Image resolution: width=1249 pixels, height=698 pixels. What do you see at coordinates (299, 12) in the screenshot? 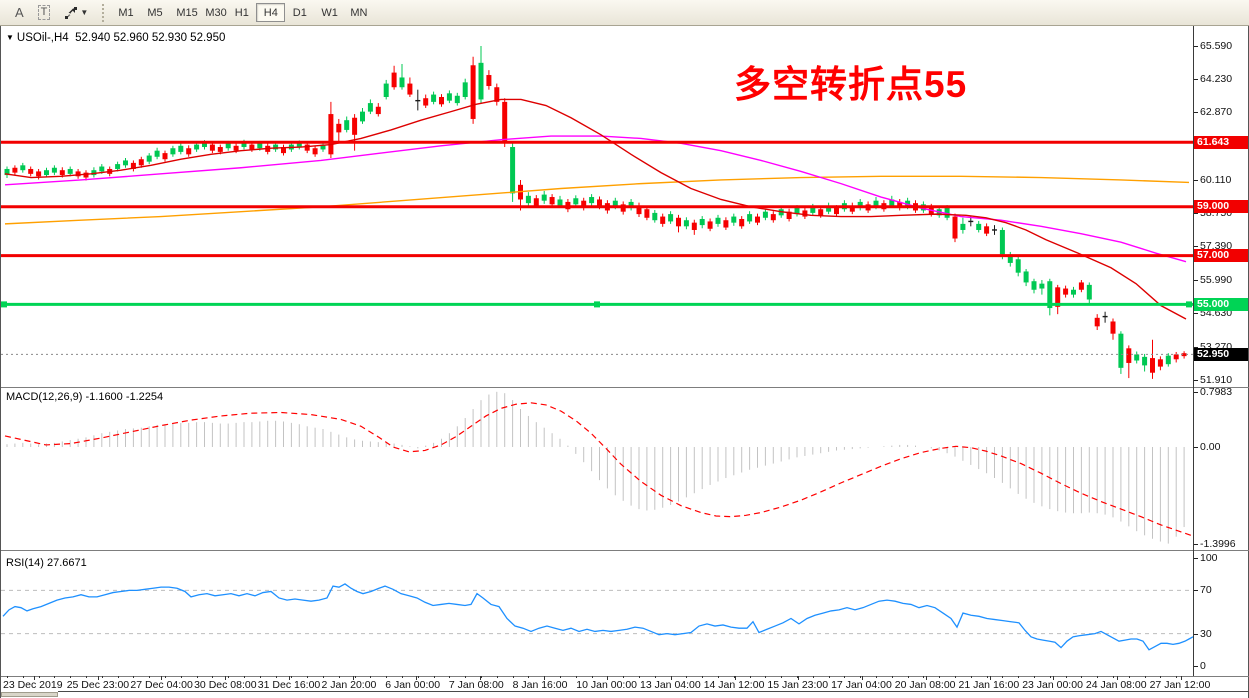
I see `timeframe-d1-button: D1` at bounding box center [299, 12].